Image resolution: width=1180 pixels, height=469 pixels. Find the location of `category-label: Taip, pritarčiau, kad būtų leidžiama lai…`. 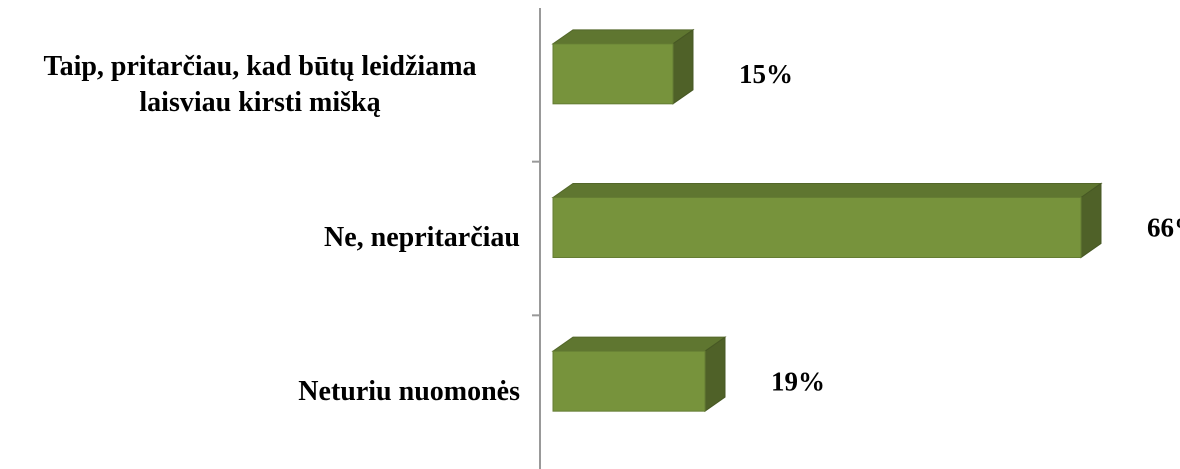

category-label: Taip, pritarčiau, kad būtų leidžiama lai… is located at coordinates (260, 84).